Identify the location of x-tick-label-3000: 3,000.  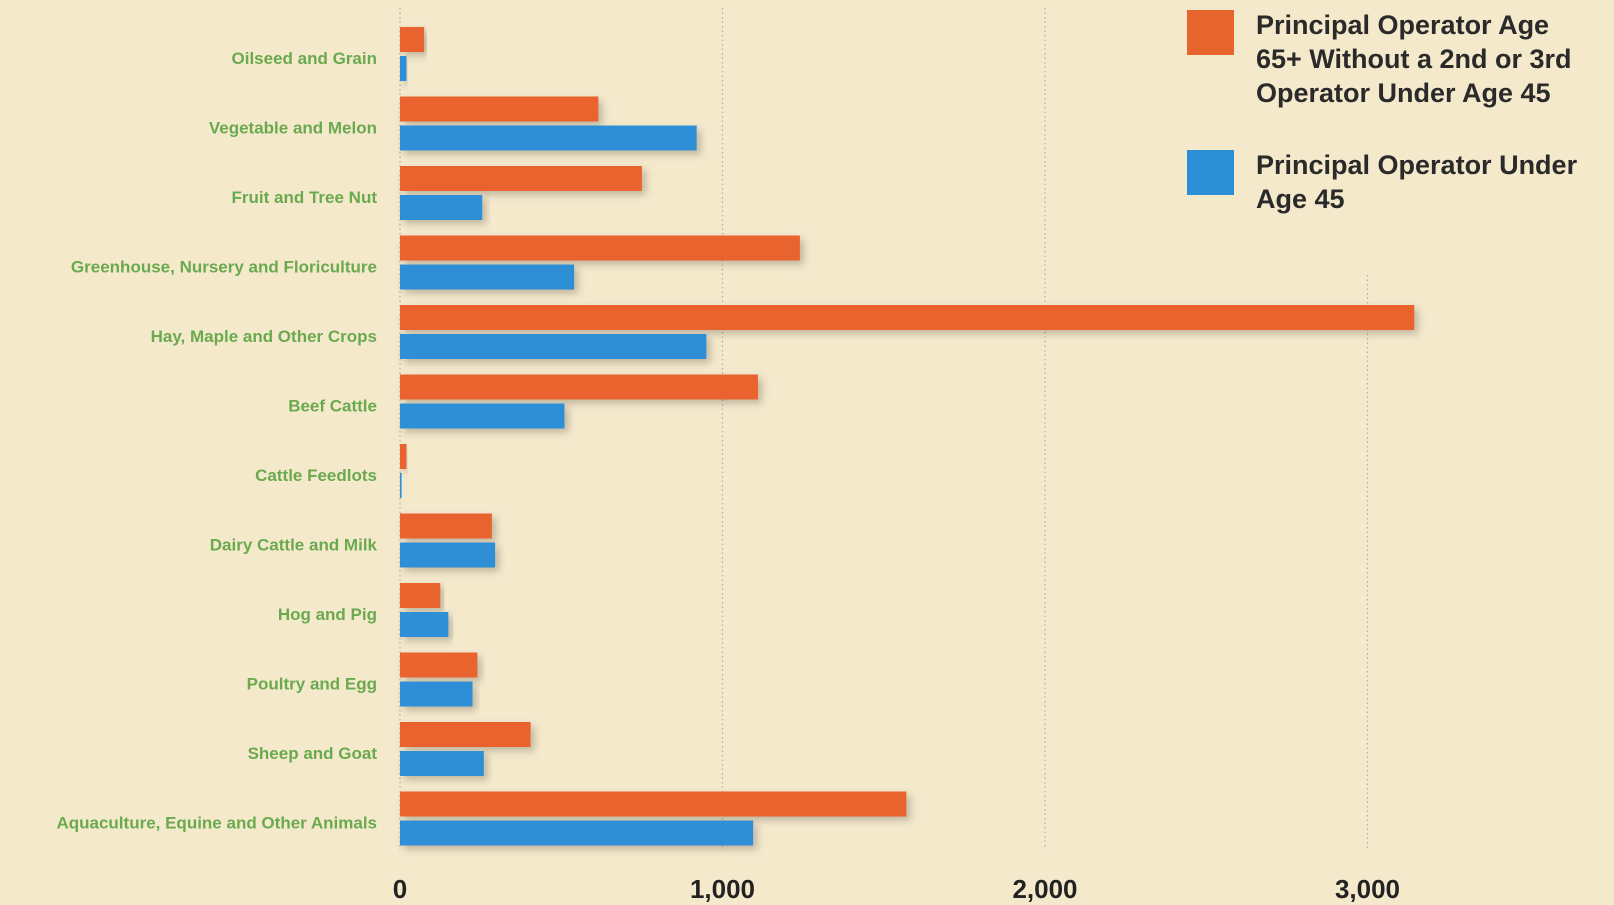
(1367, 889).